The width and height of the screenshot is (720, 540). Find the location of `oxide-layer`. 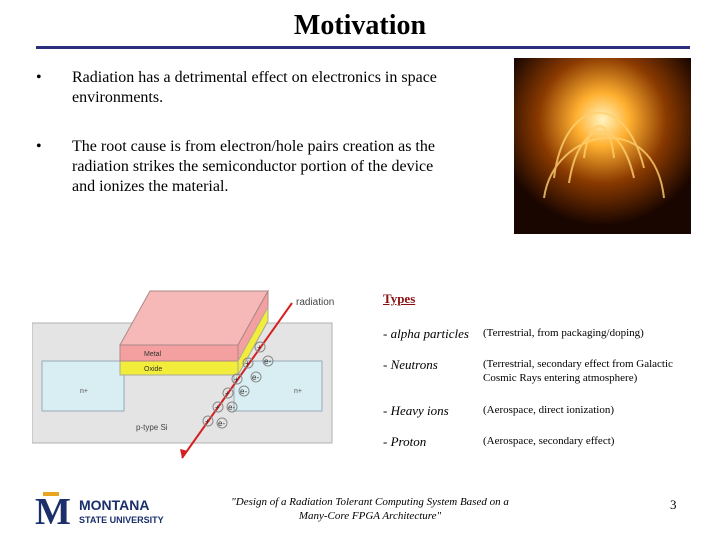

oxide-layer is located at coordinates (179, 368).